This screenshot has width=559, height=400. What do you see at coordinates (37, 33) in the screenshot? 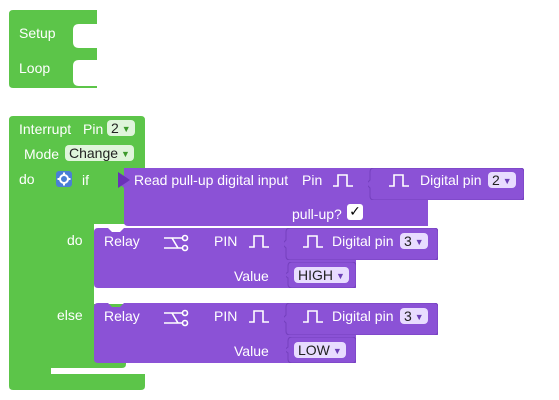
I see `setup-label: Setup` at bounding box center [37, 33].